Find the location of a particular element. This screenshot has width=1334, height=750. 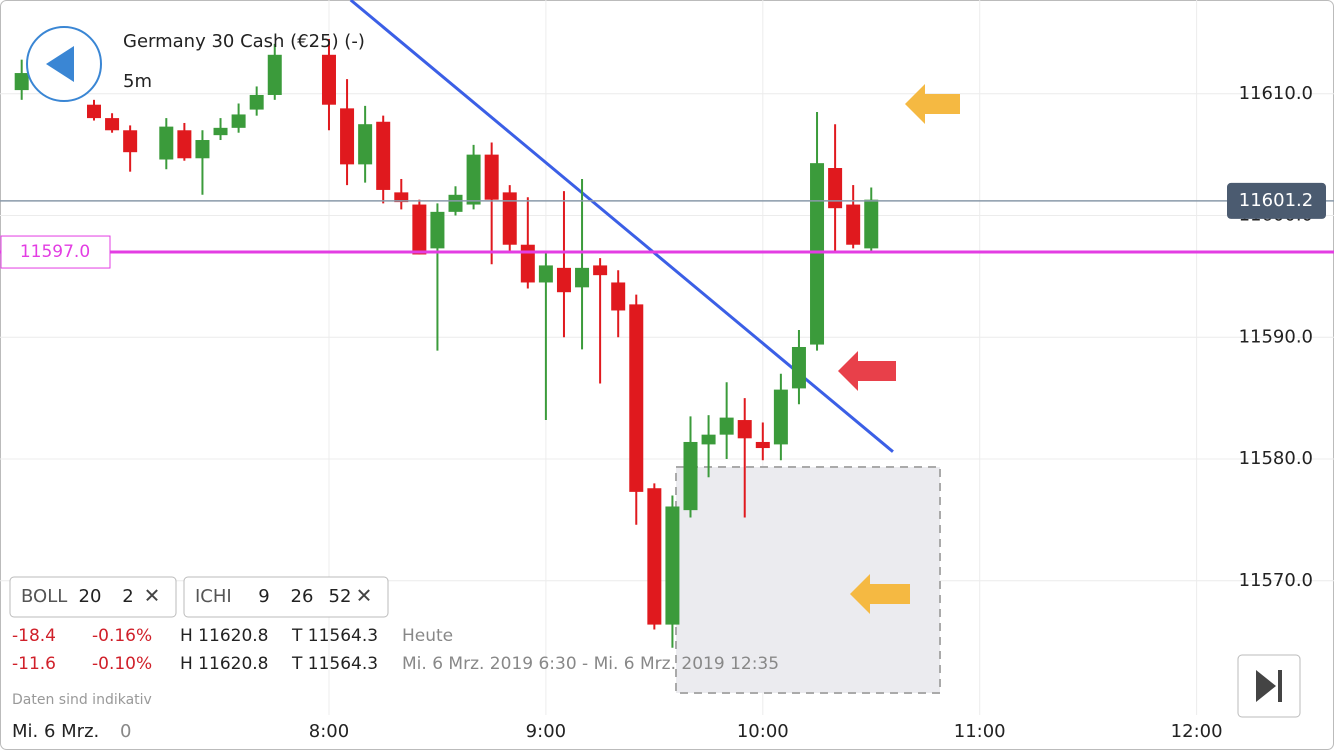

chip-param: 2 is located at coordinates (127, 596).